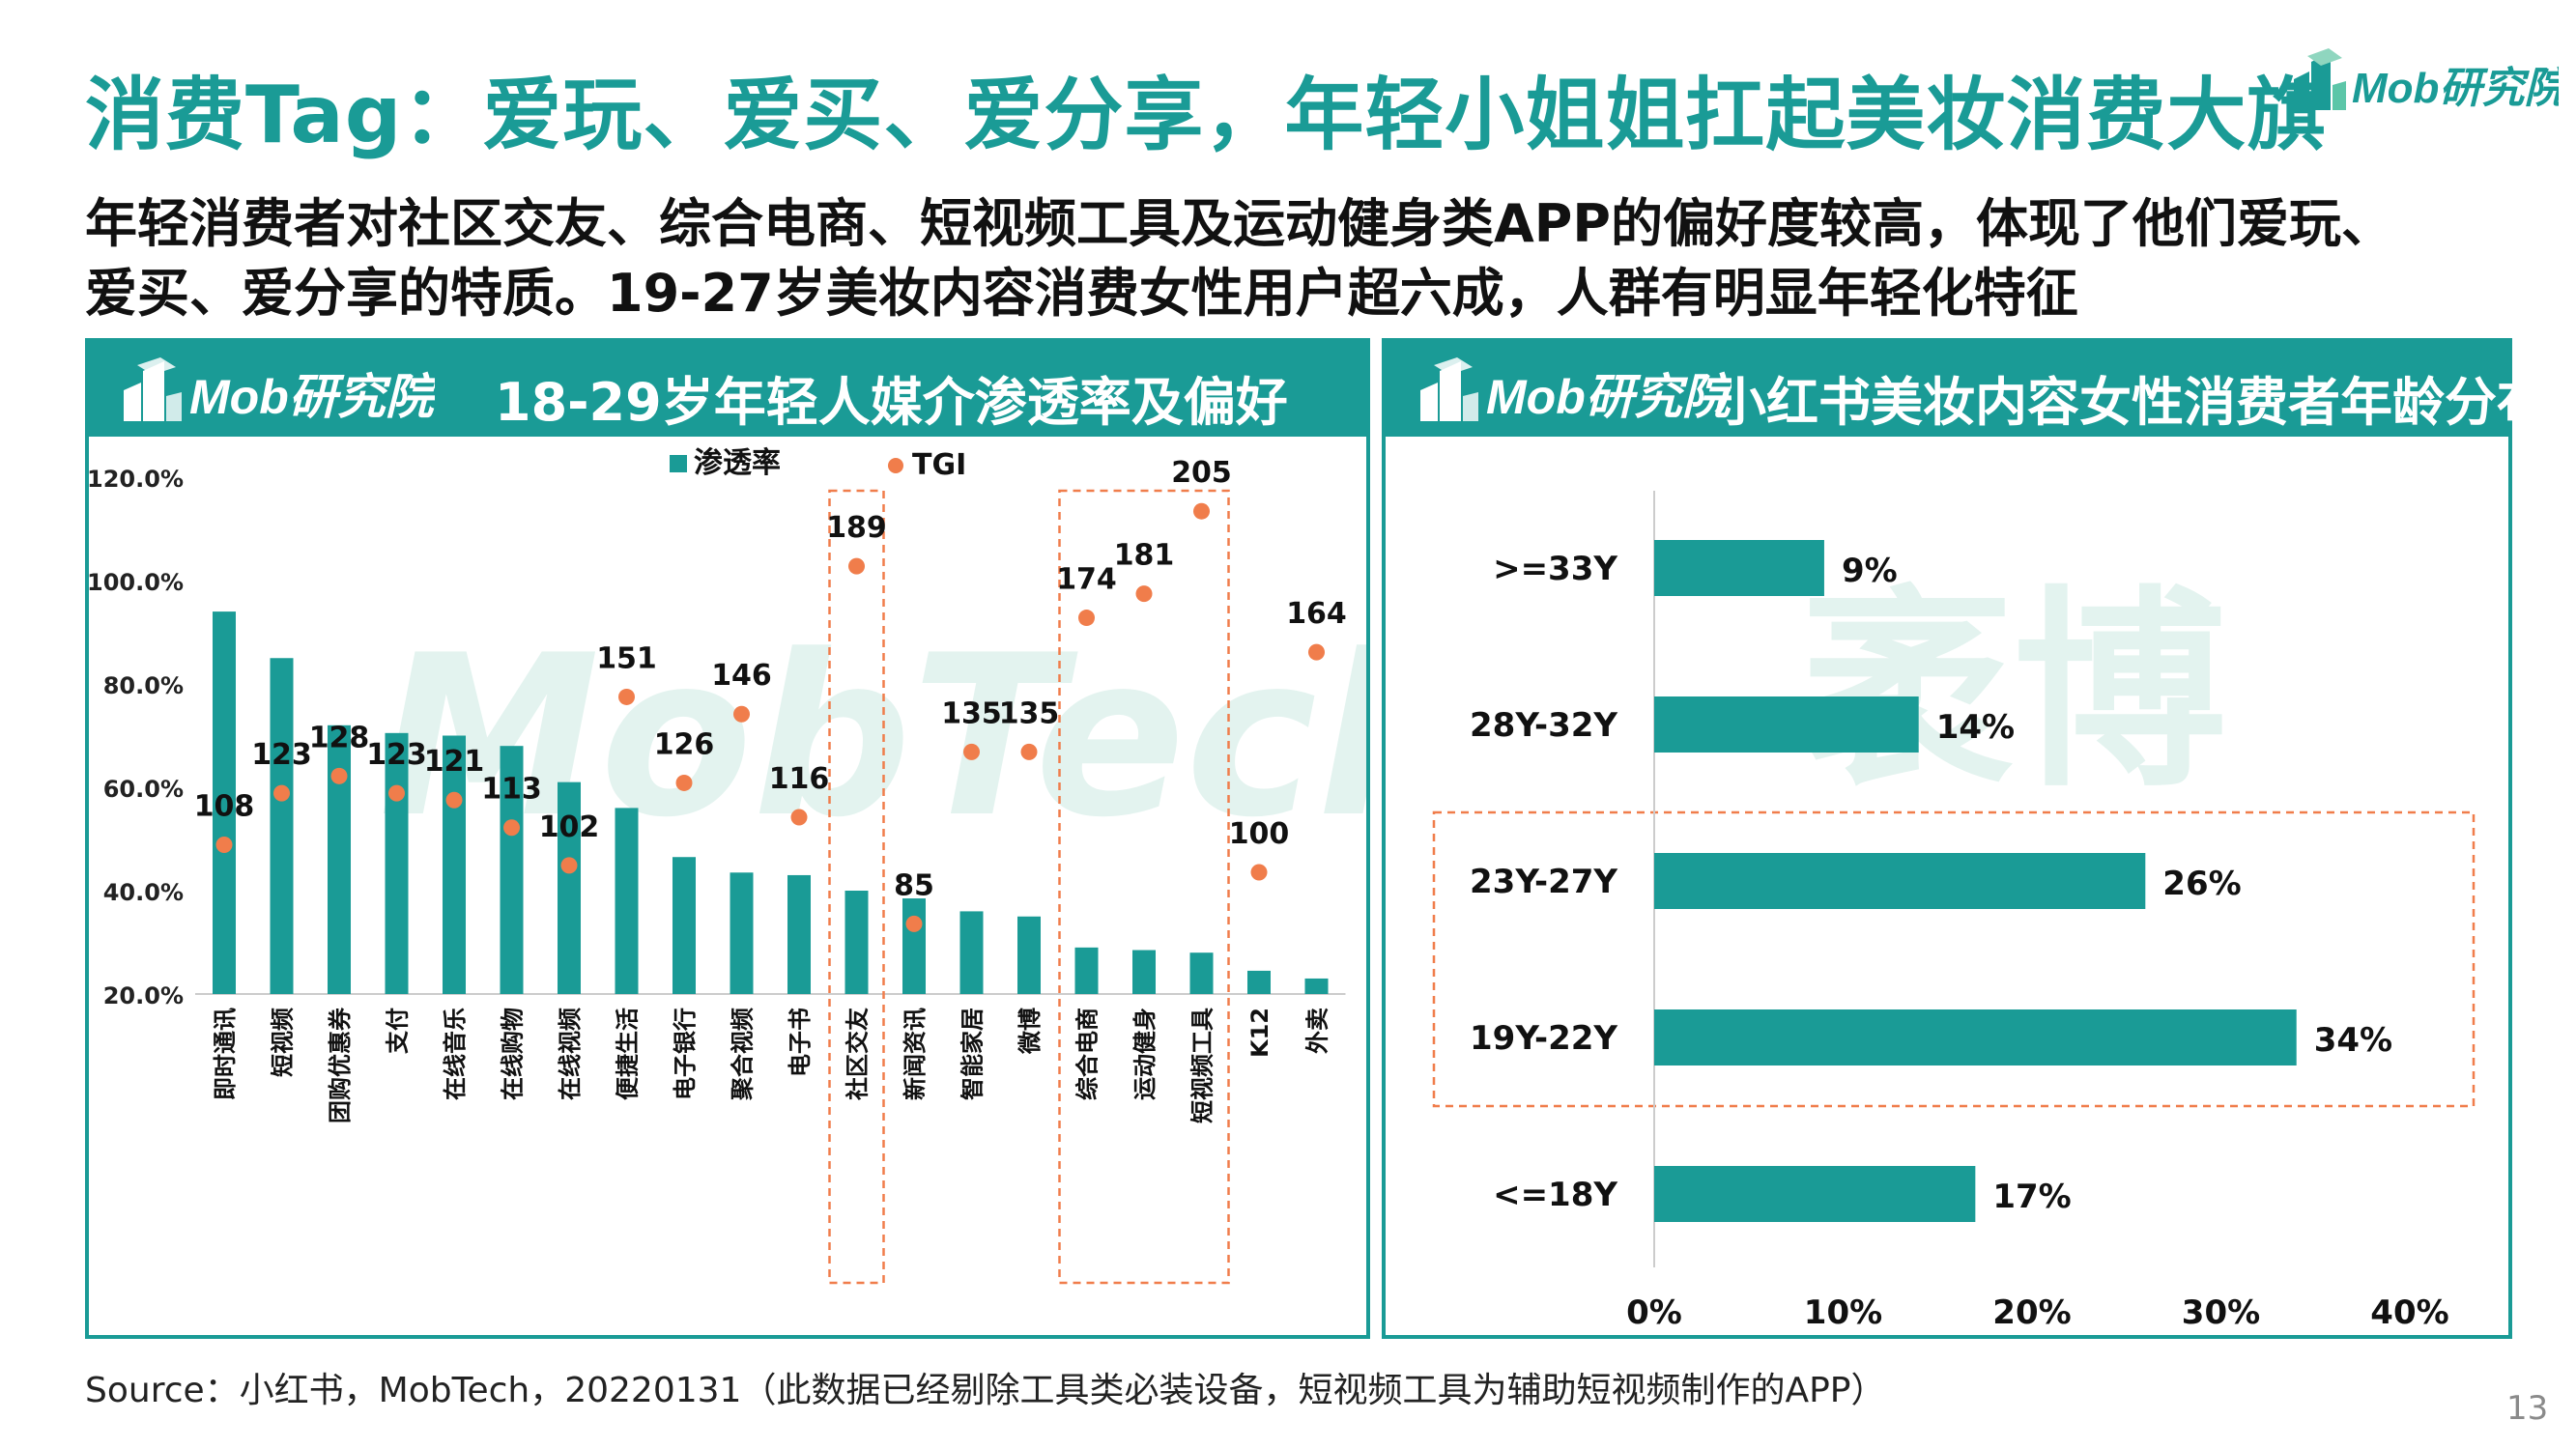  I want to click on tgi-data-label: 85, so click(914, 885).